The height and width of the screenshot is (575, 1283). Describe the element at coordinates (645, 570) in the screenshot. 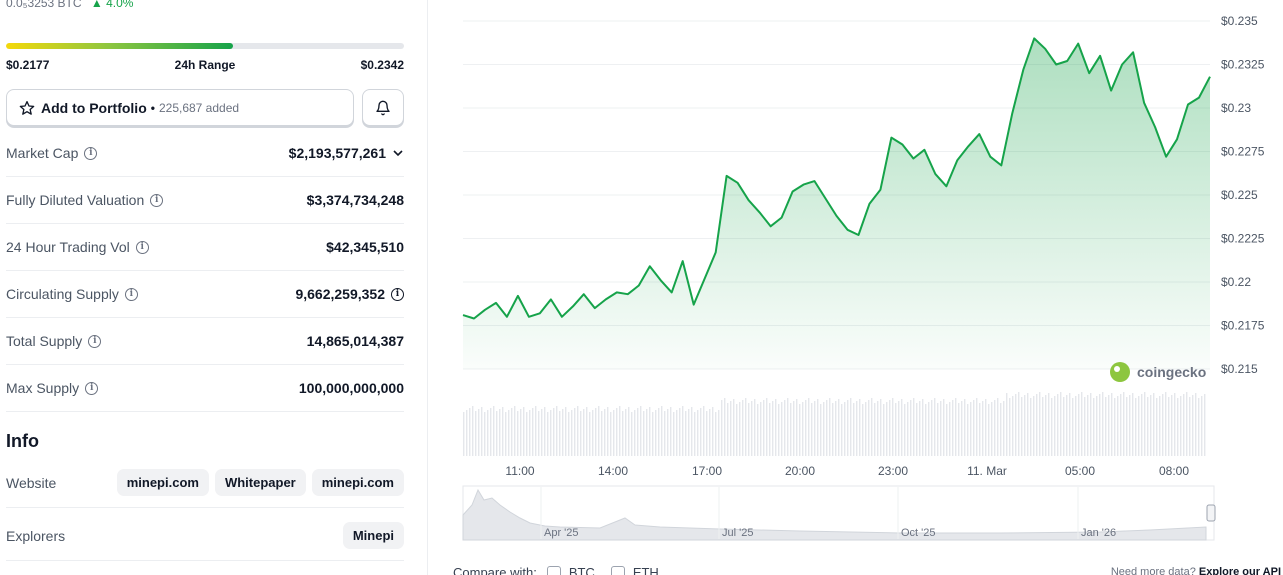

I see `compare-eth-label: ETH` at that location.